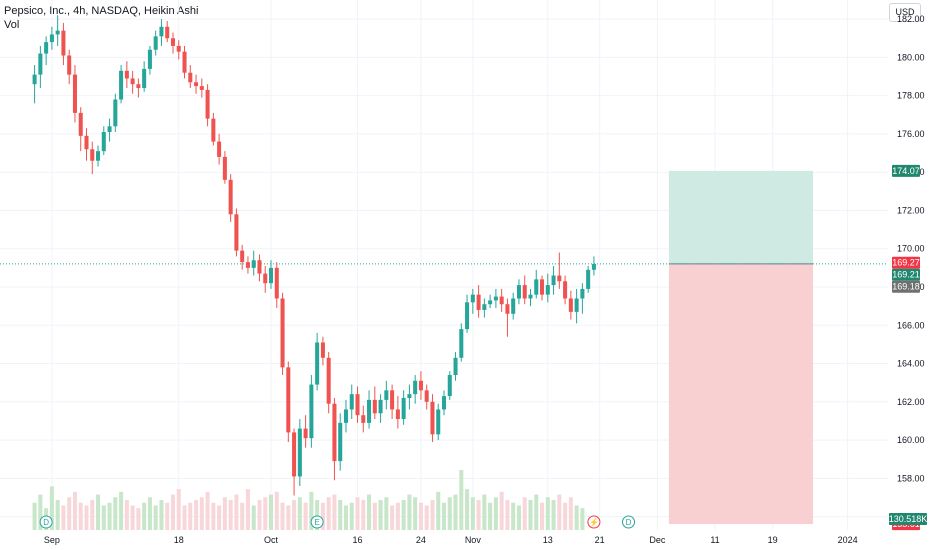  I want to click on currency-button: USD, so click(905, 12).